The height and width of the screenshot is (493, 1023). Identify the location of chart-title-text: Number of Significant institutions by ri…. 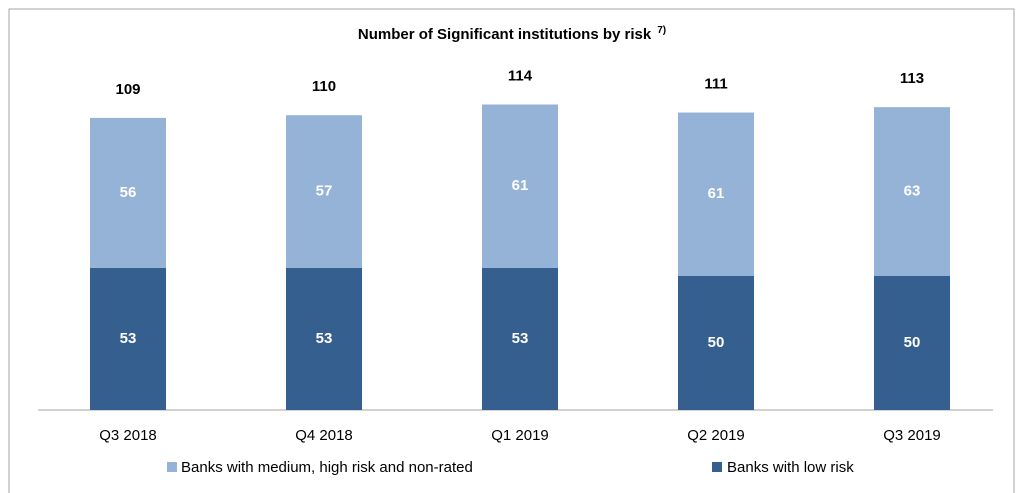
(505, 34).